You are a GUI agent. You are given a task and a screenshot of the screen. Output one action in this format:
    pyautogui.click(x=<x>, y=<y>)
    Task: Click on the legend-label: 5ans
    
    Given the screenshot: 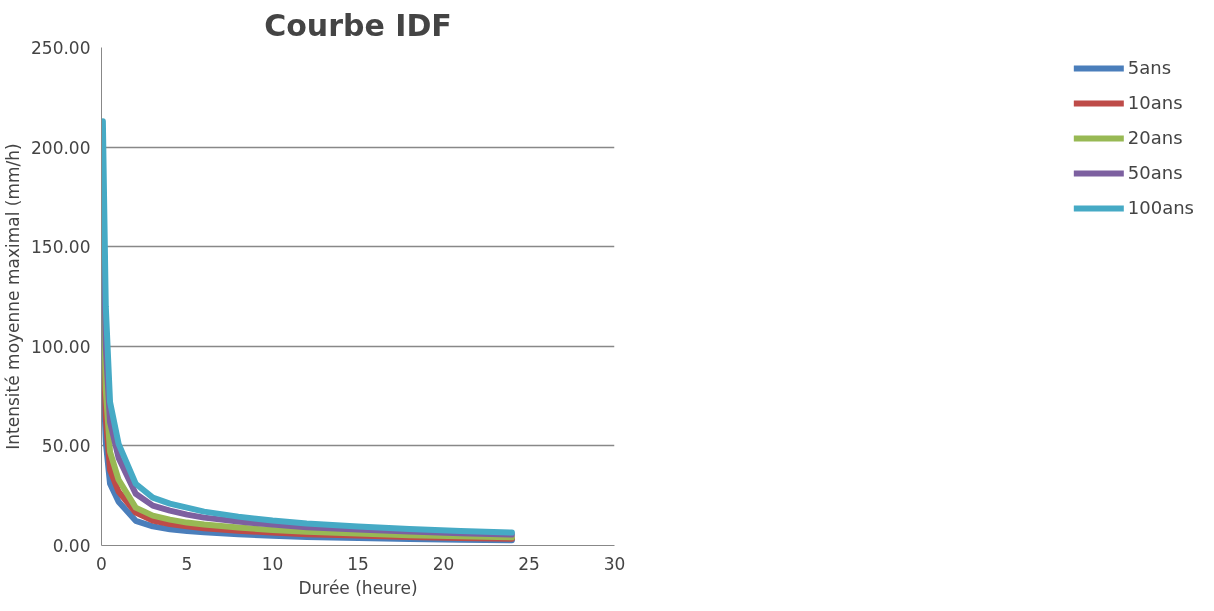 What is the action you would take?
    pyautogui.click(x=1149, y=67)
    